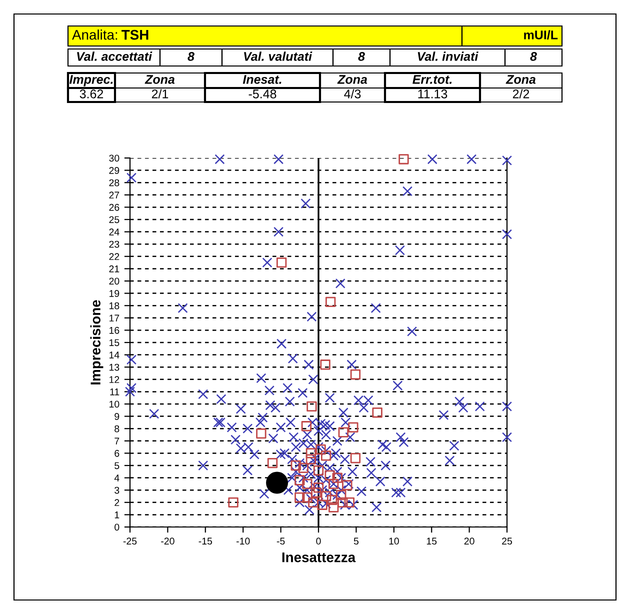 This screenshot has height=612, width=631. What do you see at coordinates (431, 541) in the screenshot?
I see `x-tick-label: 15` at bounding box center [431, 541].